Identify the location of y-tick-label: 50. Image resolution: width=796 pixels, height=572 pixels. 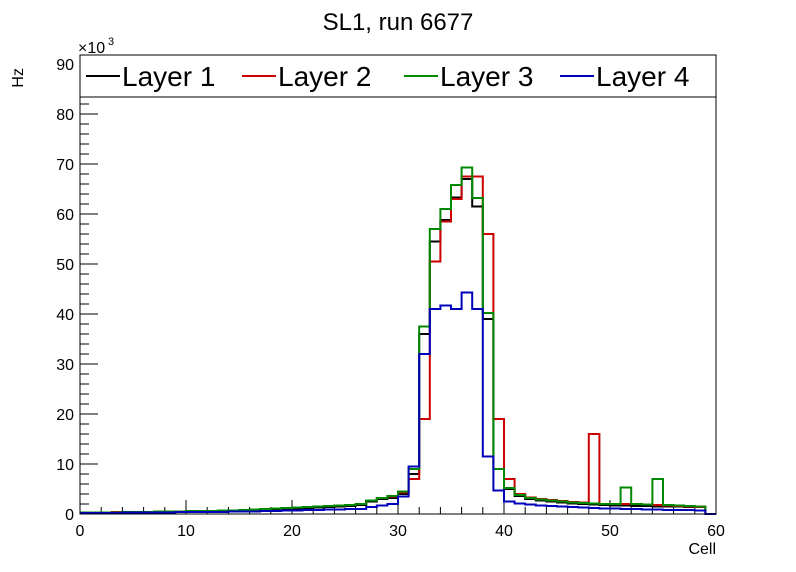
(65, 265).